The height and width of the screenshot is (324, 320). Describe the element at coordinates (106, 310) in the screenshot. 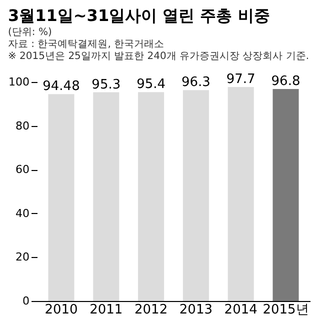

I see `x-tick-label: 2011` at that location.